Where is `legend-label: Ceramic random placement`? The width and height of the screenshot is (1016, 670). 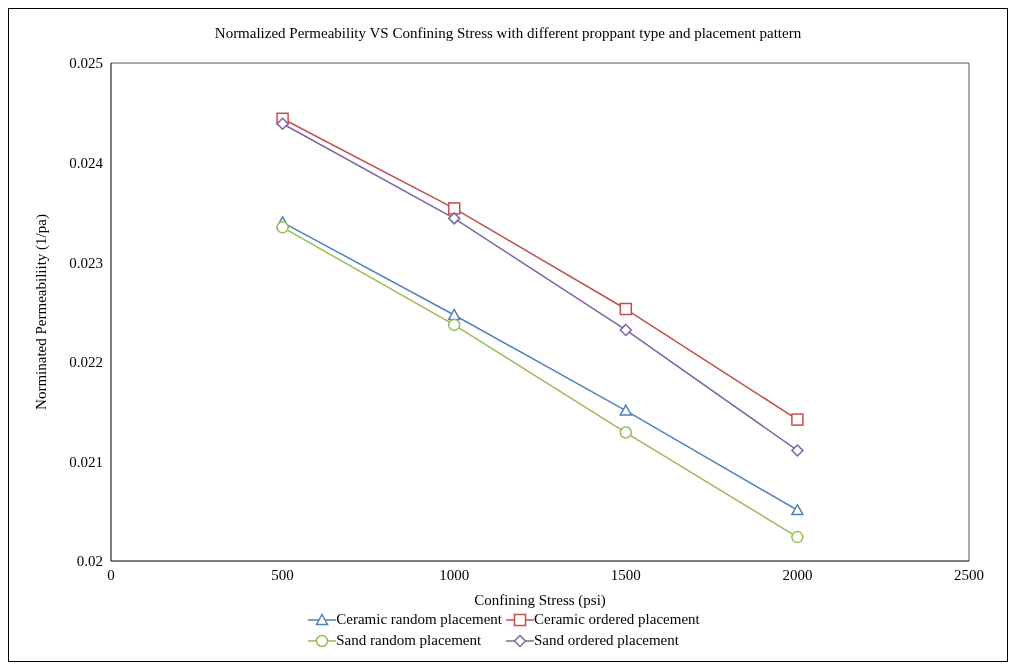
legend-label: Ceramic random placement is located at coordinates (419, 619).